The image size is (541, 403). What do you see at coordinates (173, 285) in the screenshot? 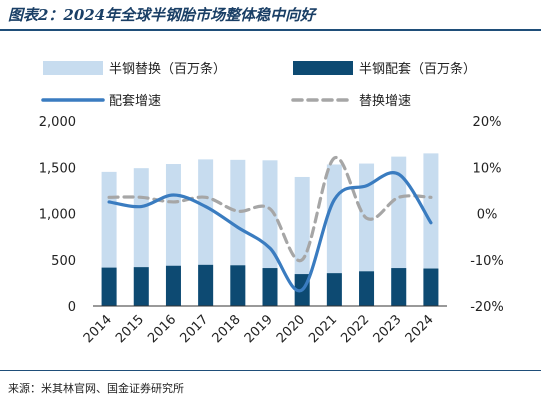
I see `bar-oe-2016` at bounding box center [173, 285].